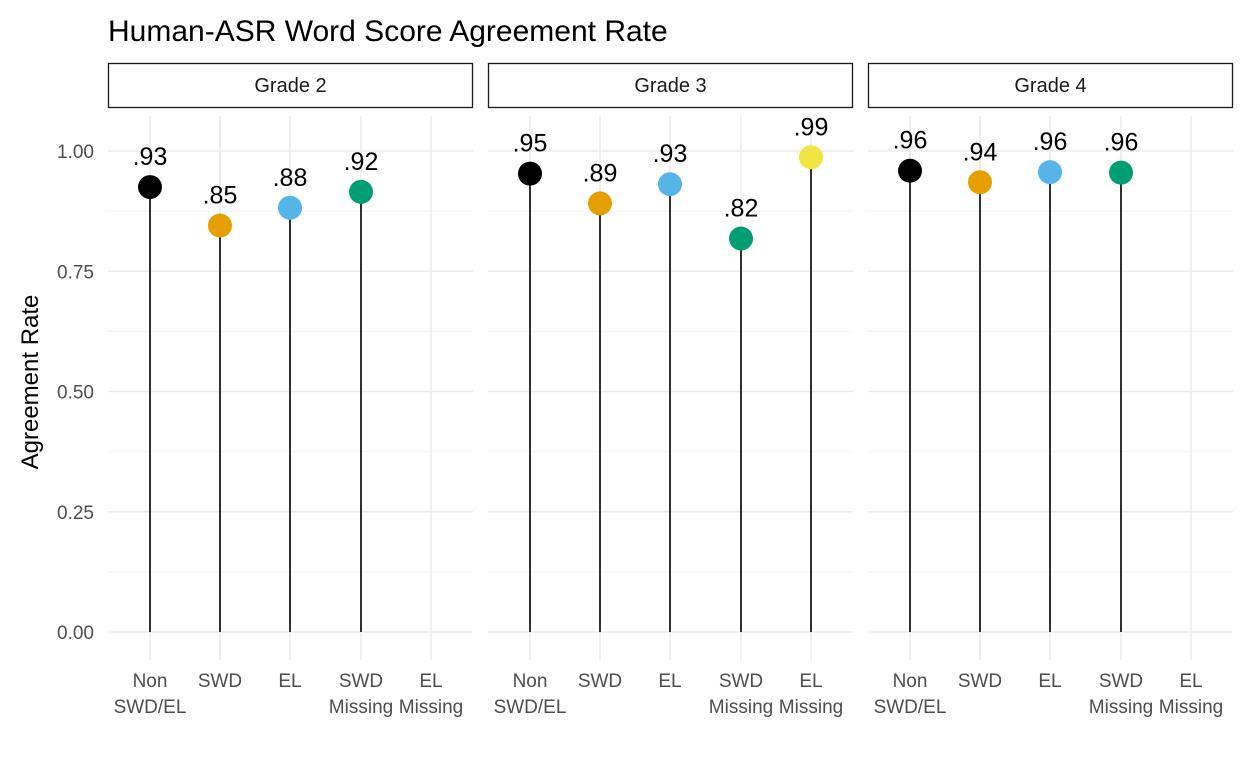 Image resolution: width=1248 pixels, height=768 pixels. I want to click on chart-title: Human-ASR Word Score Agreement Rate, so click(388, 31).